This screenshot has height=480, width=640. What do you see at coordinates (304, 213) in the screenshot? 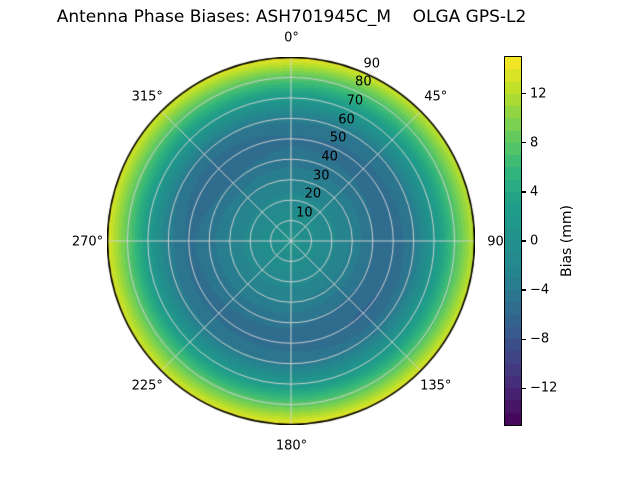
I see `radial-tick-label-10: 10` at bounding box center [304, 213].